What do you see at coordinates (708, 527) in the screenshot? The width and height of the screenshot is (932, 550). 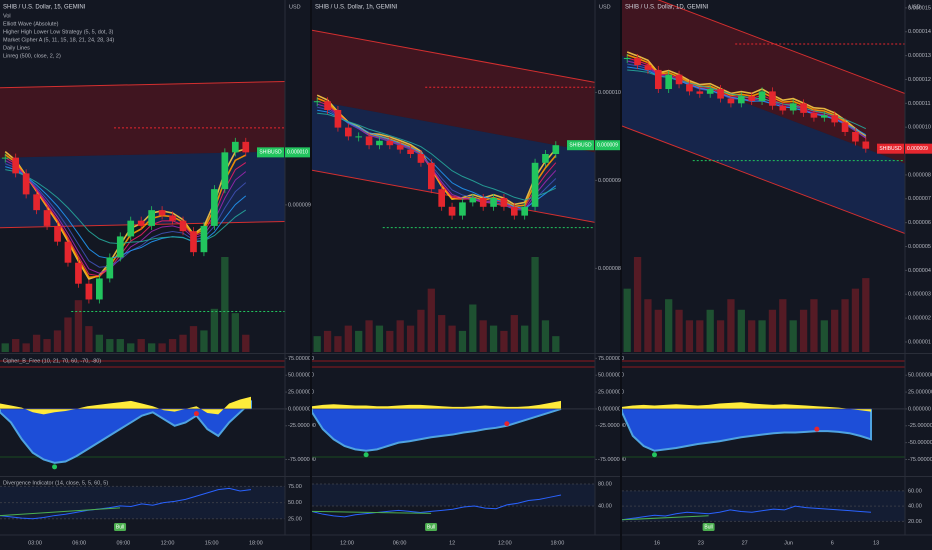 I see `bull-badge` at bounding box center [708, 527].